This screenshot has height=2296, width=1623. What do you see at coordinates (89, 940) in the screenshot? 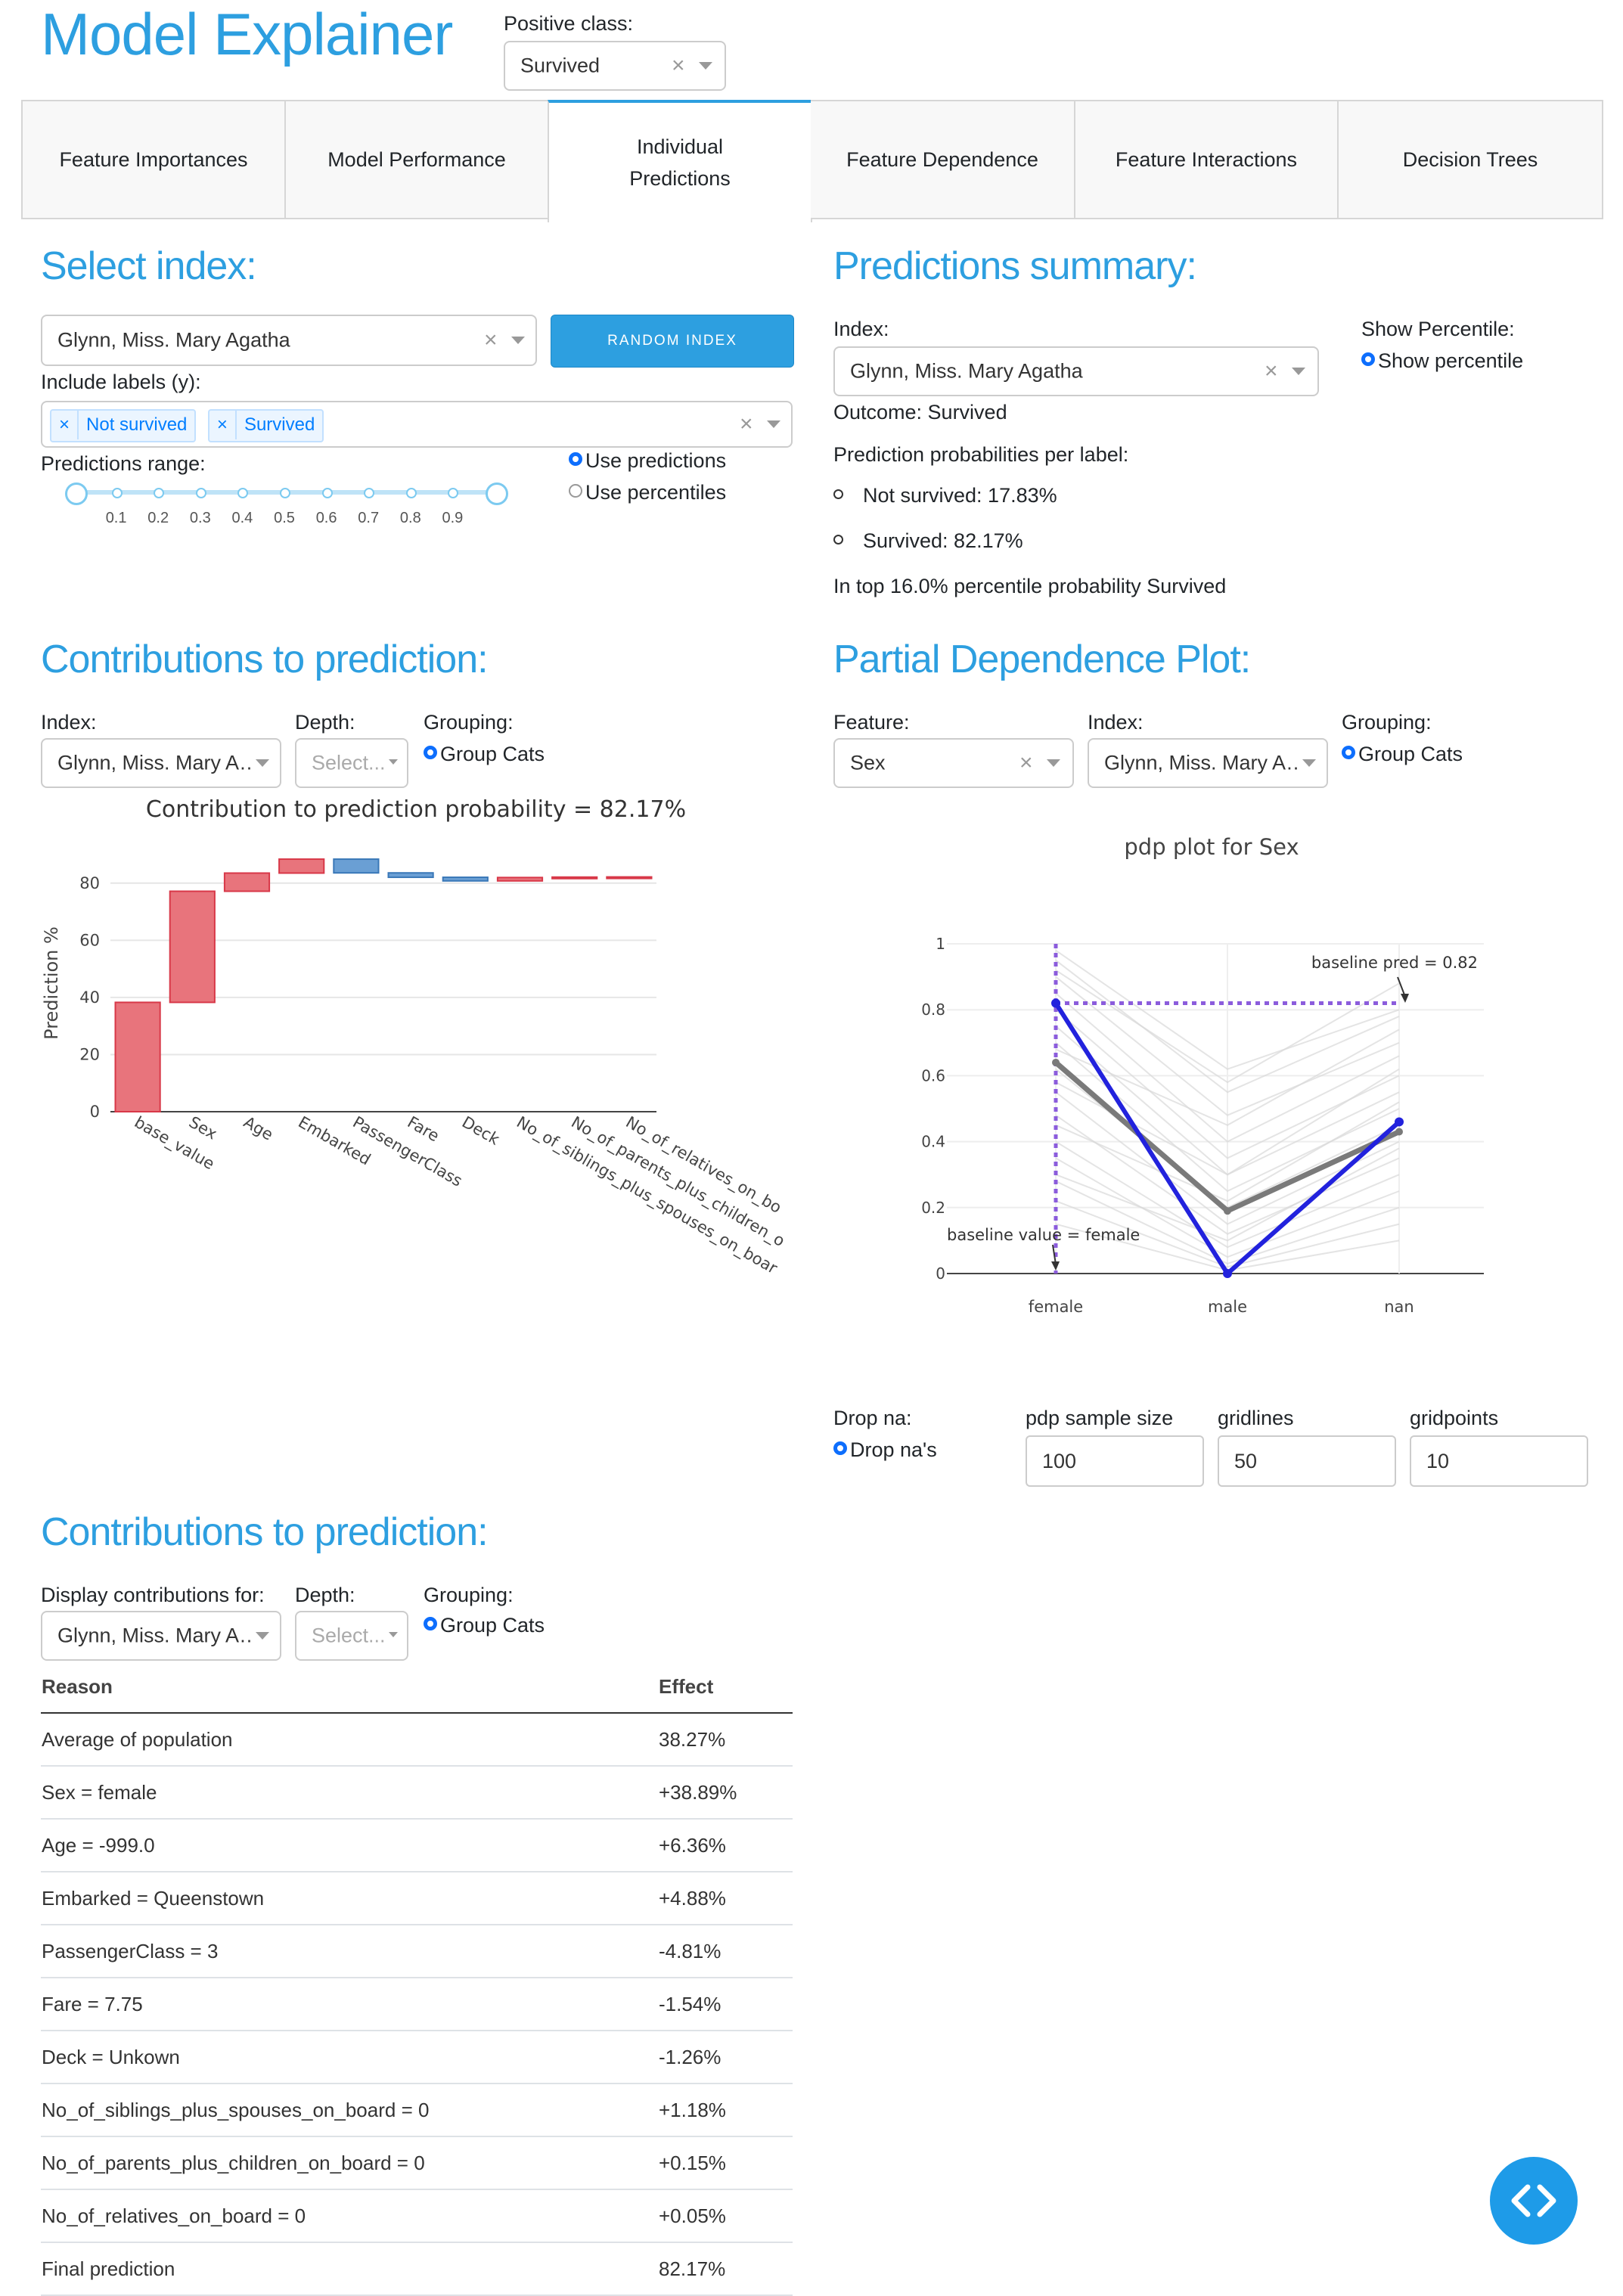
I see `y-tick-label: 60` at bounding box center [89, 940].